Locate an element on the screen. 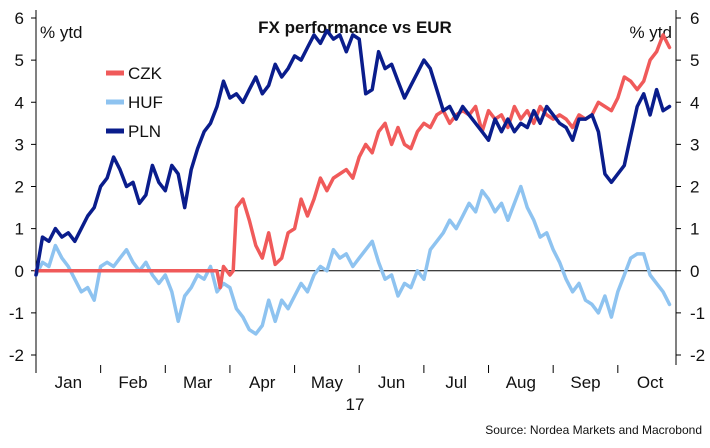 Image resolution: width=710 pixels, height=448 pixels. source-note: Source: Nordea Markets and Macrobond is located at coordinates (593, 430).